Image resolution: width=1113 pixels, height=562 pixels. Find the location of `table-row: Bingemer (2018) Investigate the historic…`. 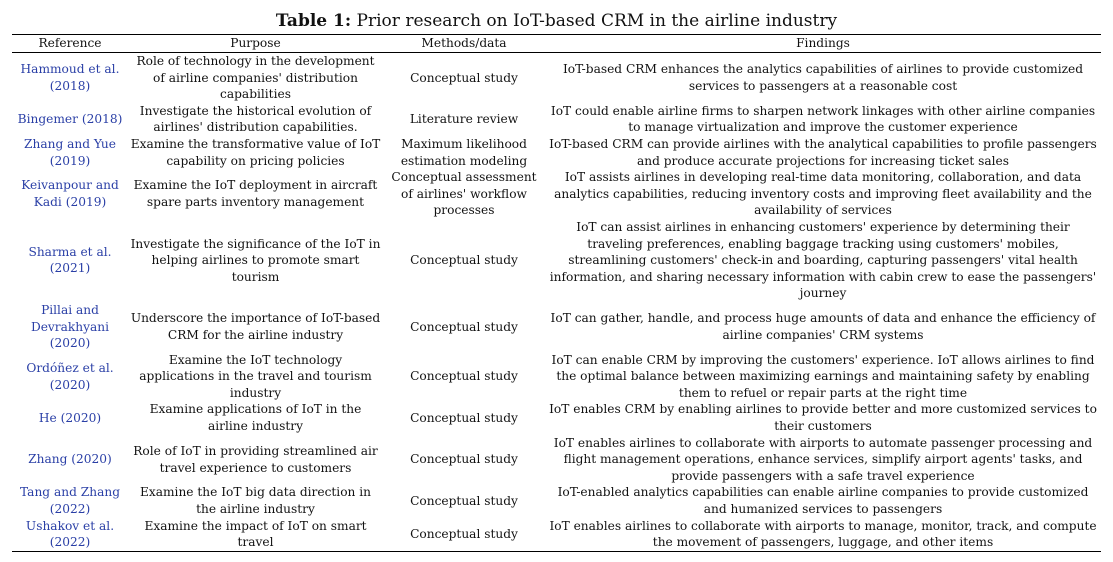

table-row: Bingemer (2018) Investigate the historic… is located at coordinates (556, 119).